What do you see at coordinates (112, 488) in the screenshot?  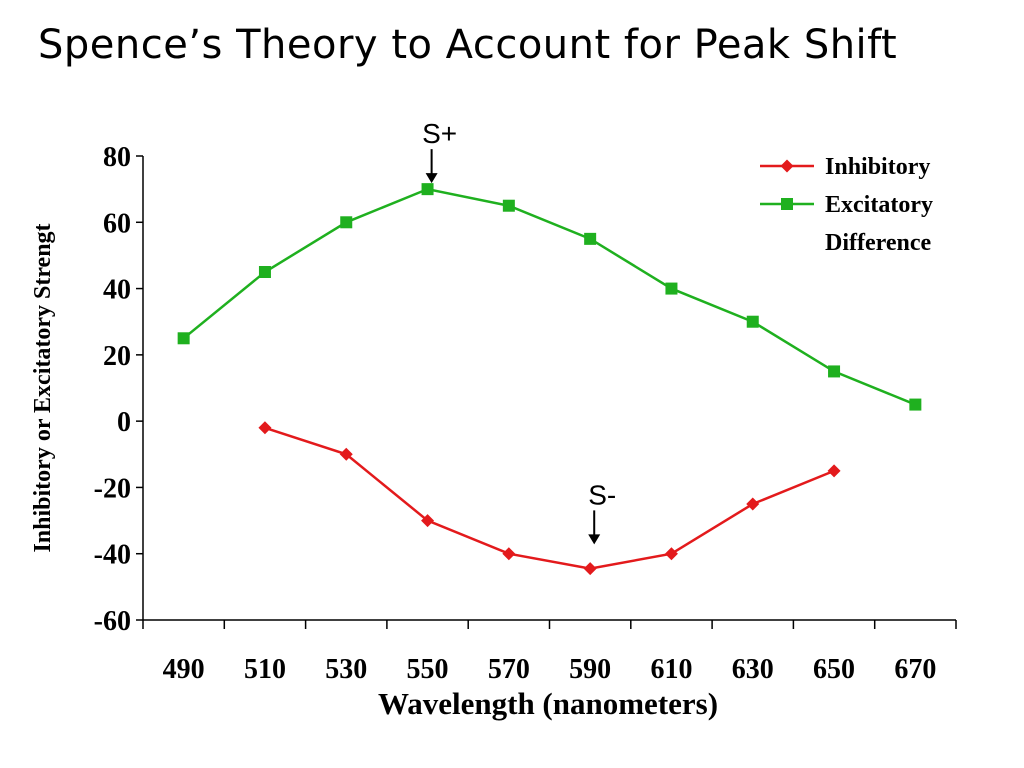 I see `y-tick-label: -20` at bounding box center [112, 488].